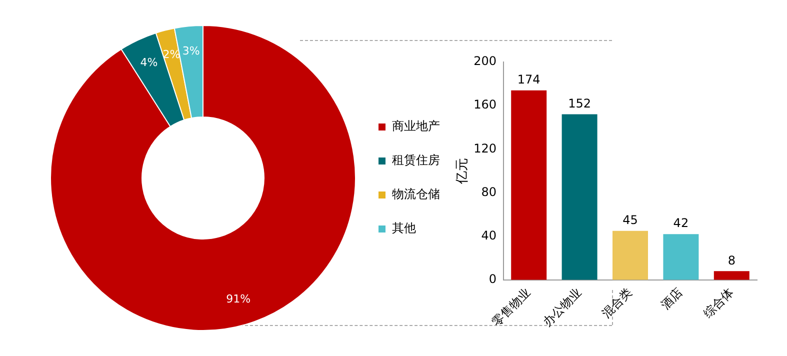 This screenshot has width=787, height=356. What do you see at coordinates (489, 191) in the screenshot?
I see `y-tick-label: 80` at bounding box center [489, 191].